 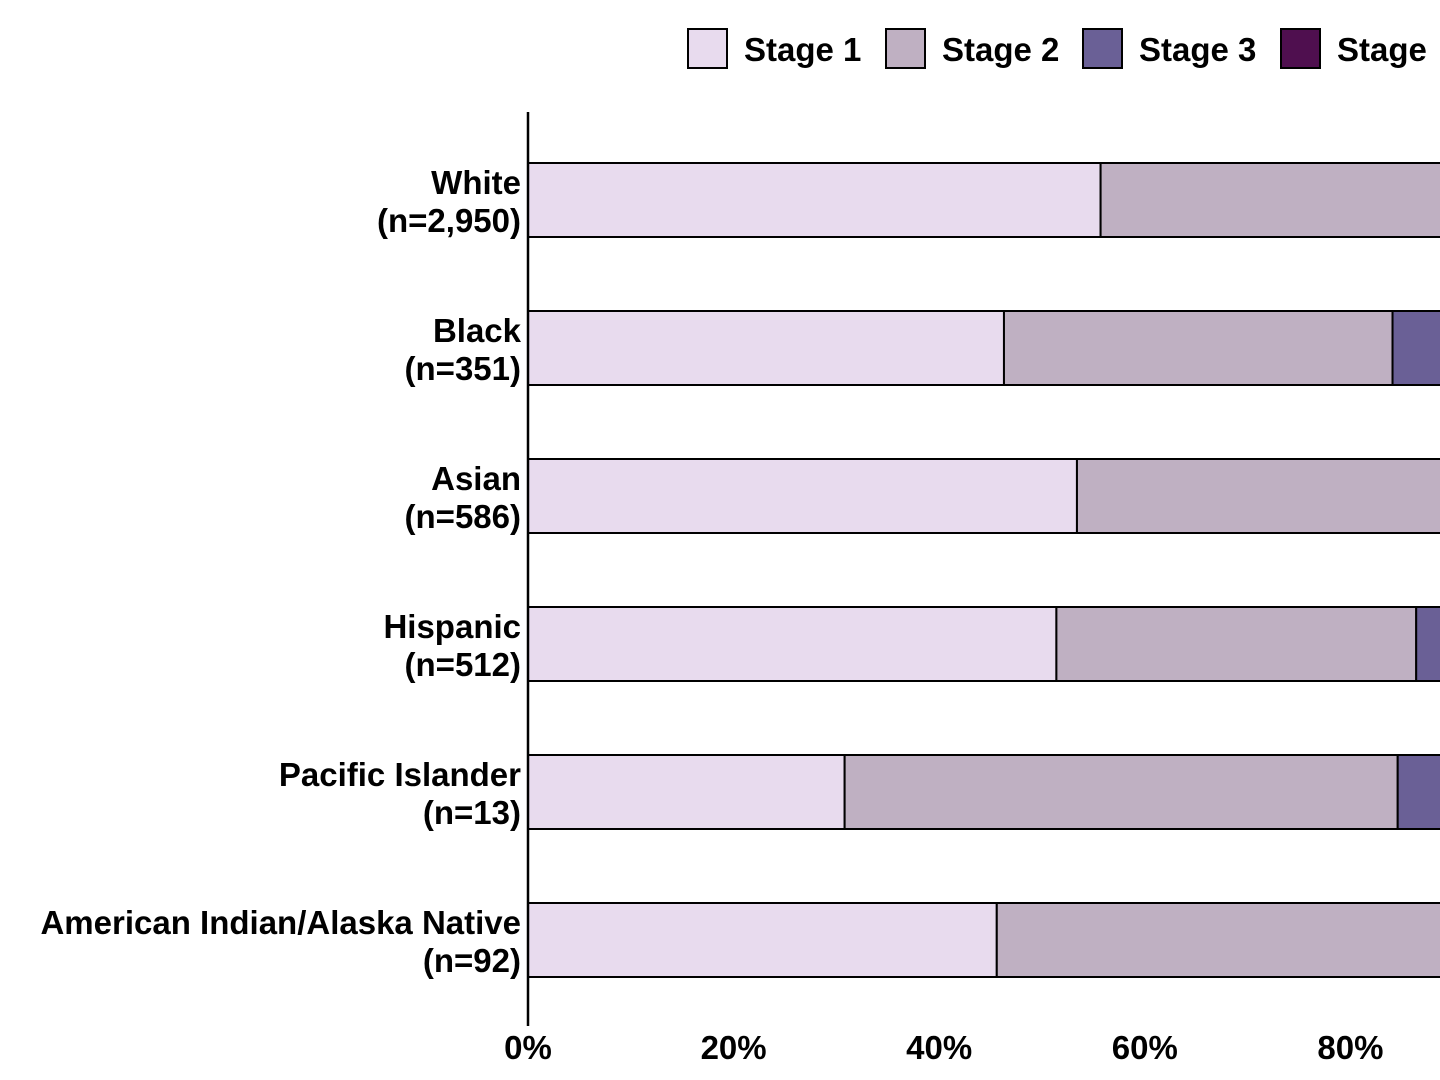 I want to click on x-tick-label-0: 0%, so click(x=528, y=1047).